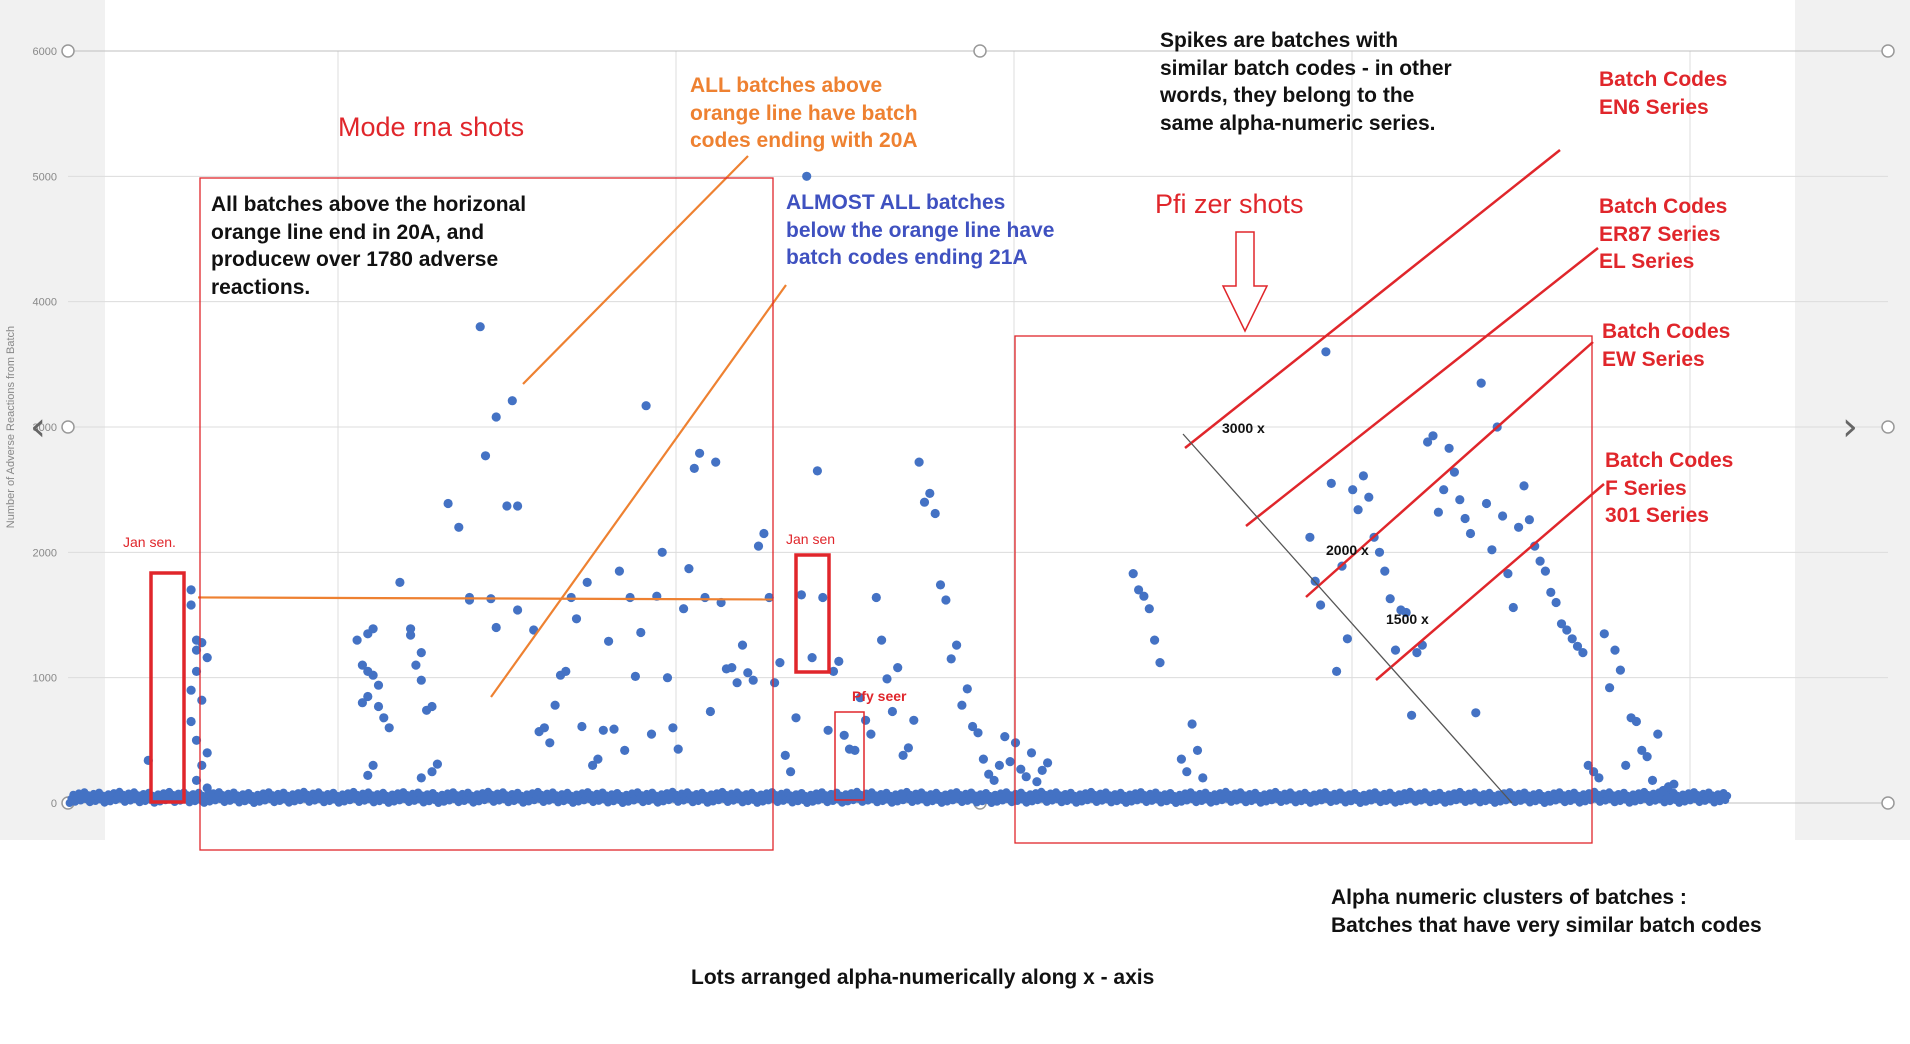 The height and width of the screenshot is (1044, 1910). I want to click on pfy-seer-label: Pfy seer, so click(879, 696).